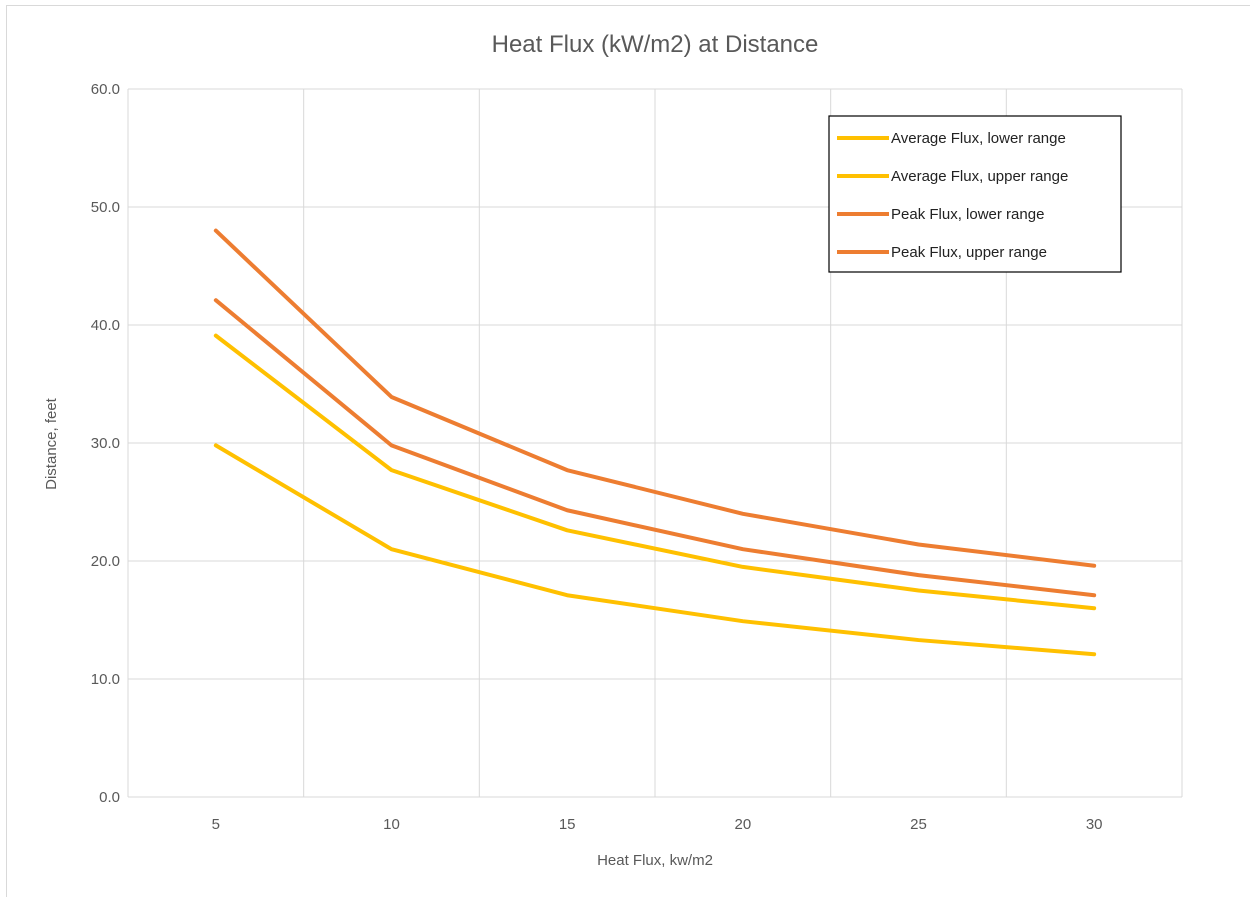  What do you see at coordinates (391, 824) in the screenshot?
I see `x-tick-label: 10` at bounding box center [391, 824].